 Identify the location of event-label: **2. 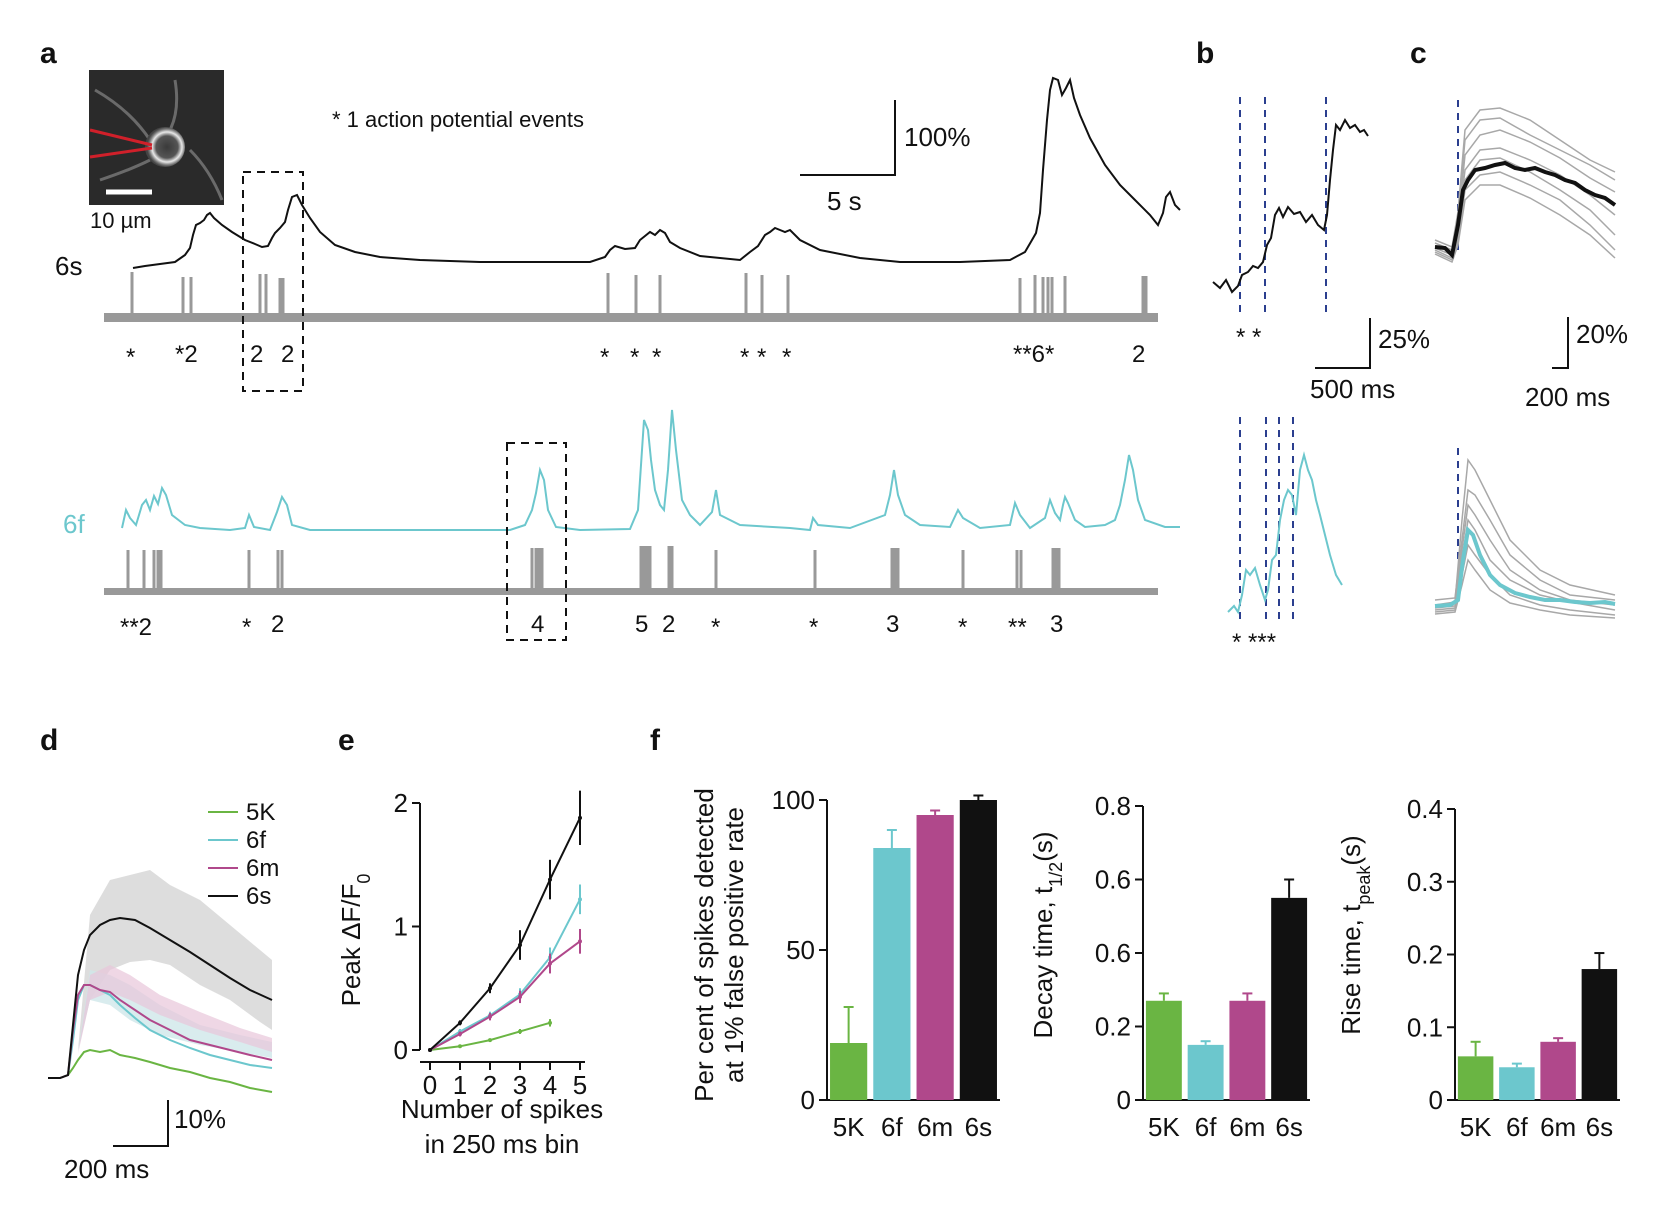
(136, 627).